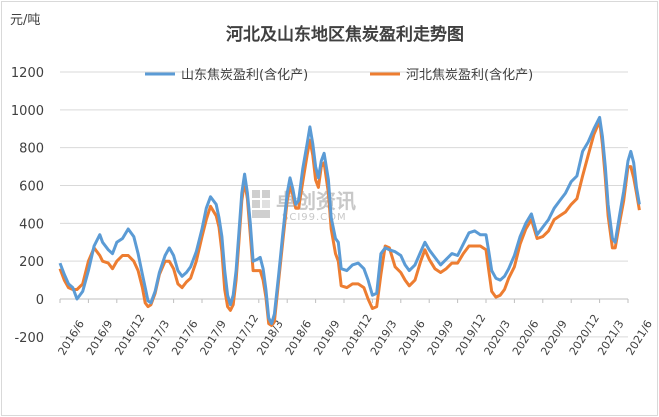 This screenshot has height=417, width=659. I want to click on y-axis: -200 0 200 400 600 800 1000 1200, so click(27, 206).